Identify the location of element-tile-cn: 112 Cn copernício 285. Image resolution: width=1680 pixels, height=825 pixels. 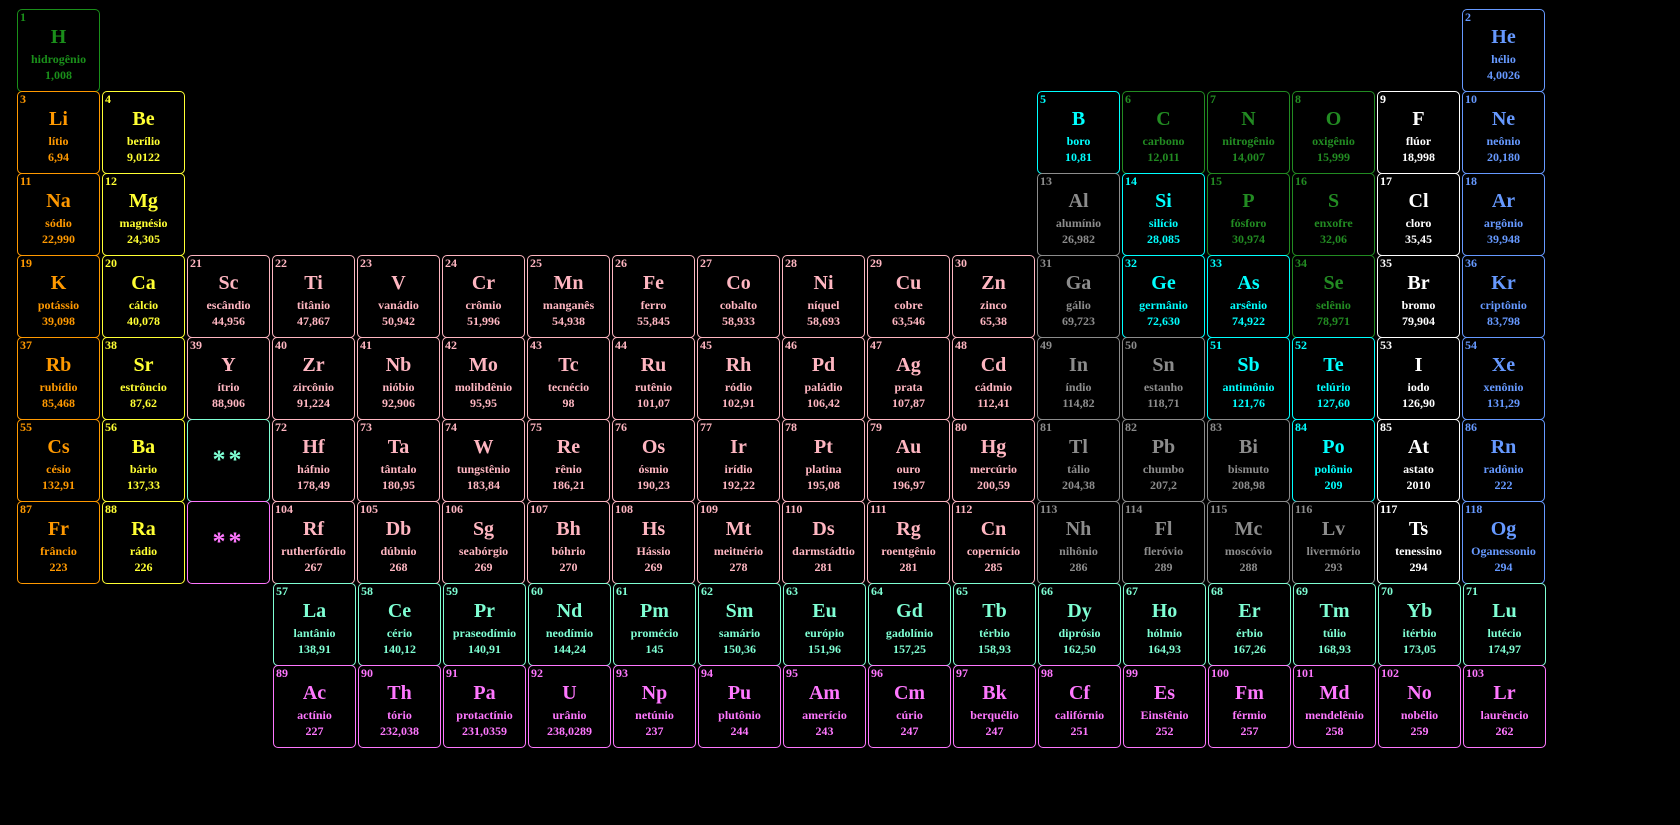
(993, 542).